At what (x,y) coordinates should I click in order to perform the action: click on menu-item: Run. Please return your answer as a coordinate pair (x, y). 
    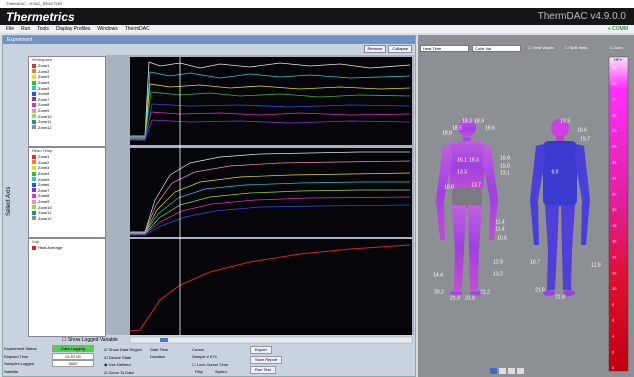
    Looking at the image, I should click on (26, 29).